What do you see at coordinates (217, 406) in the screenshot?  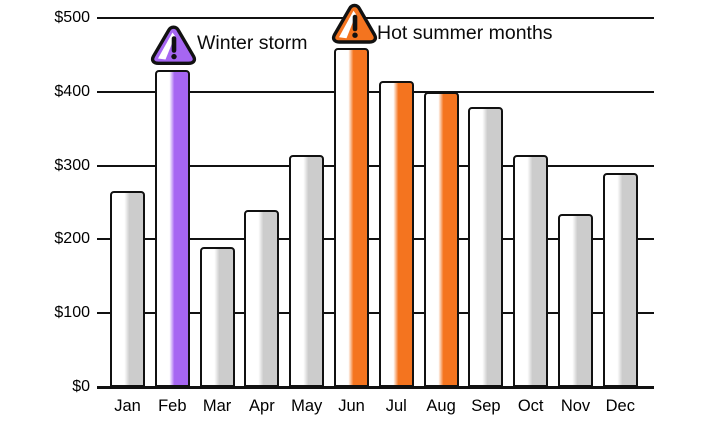 I see `x-tick-label-mar: Mar` at bounding box center [217, 406].